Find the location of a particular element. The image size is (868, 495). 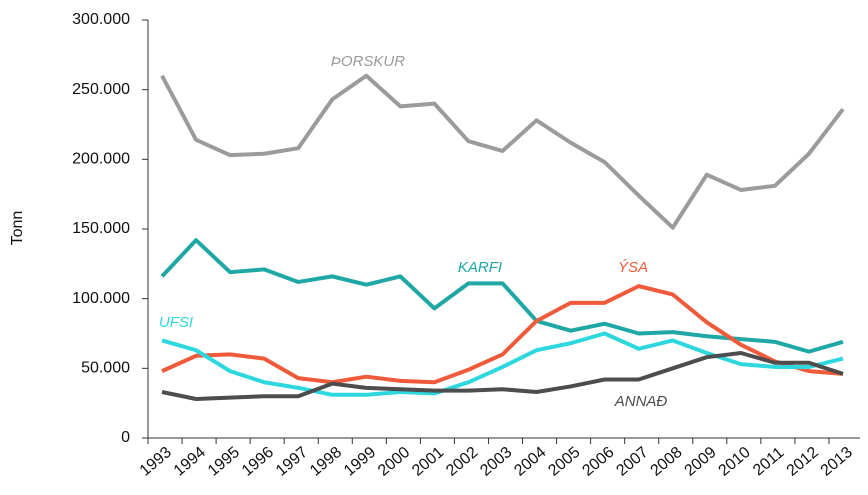

series-label: ÞORSKUR is located at coordinates (368, 61).